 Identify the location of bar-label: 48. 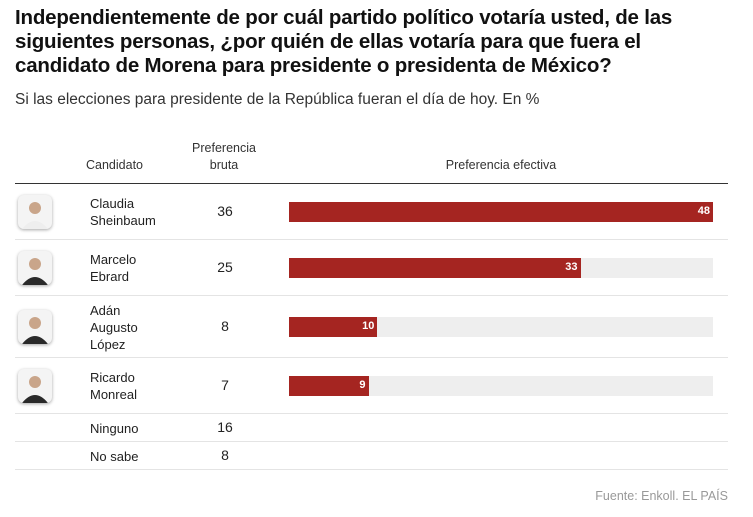
(703, 211).